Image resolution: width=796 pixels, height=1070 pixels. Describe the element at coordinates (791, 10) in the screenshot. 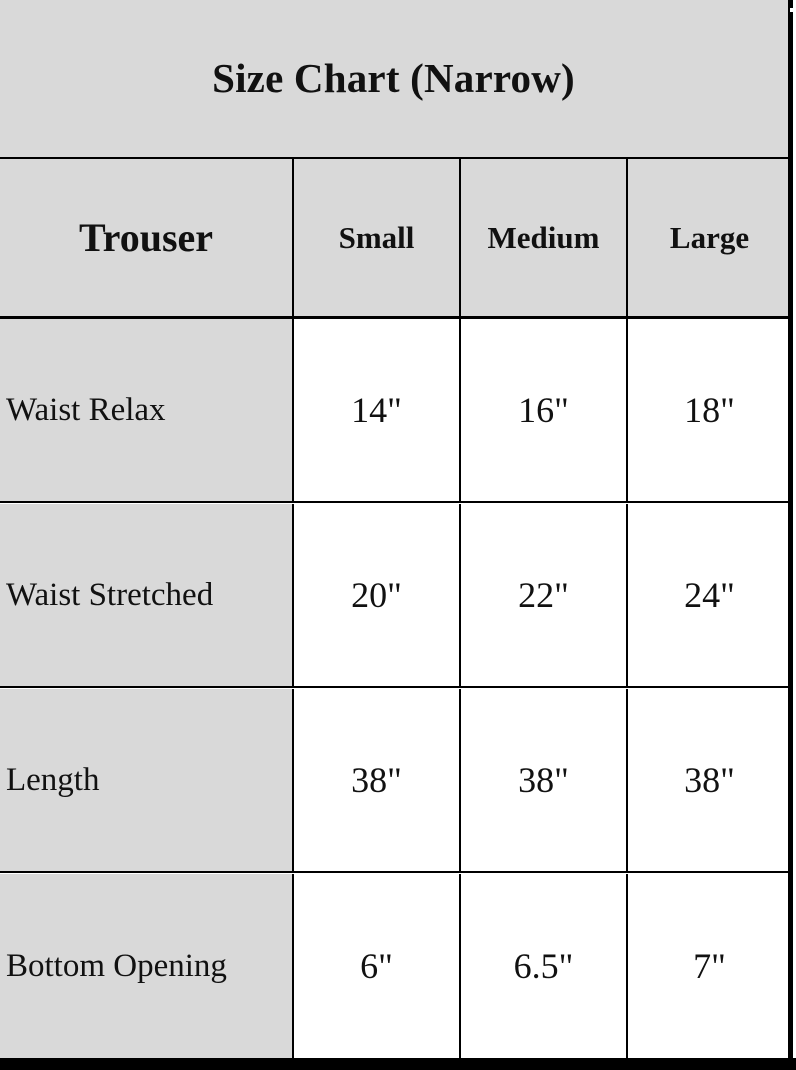

I see `border-right-notch` at that location.